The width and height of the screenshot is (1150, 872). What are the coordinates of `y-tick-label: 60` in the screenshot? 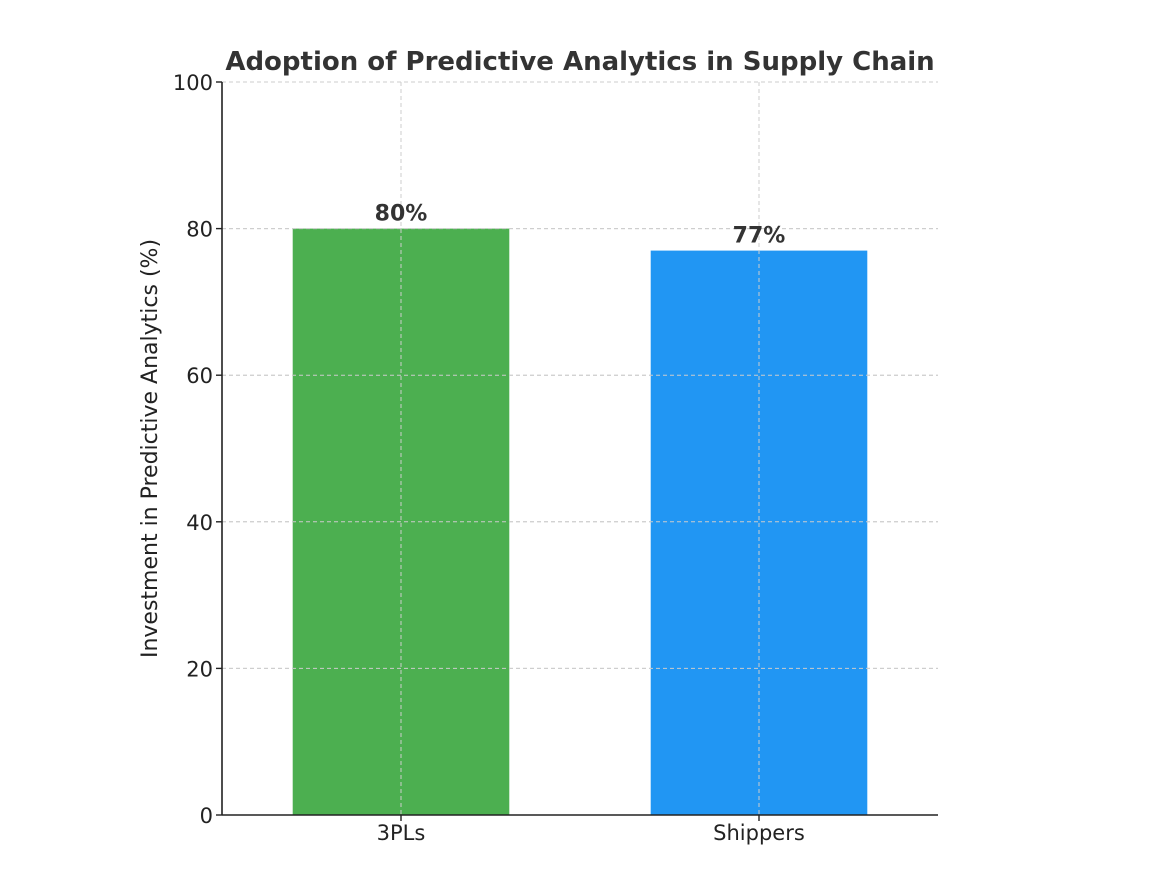 It's located at (199, 376).